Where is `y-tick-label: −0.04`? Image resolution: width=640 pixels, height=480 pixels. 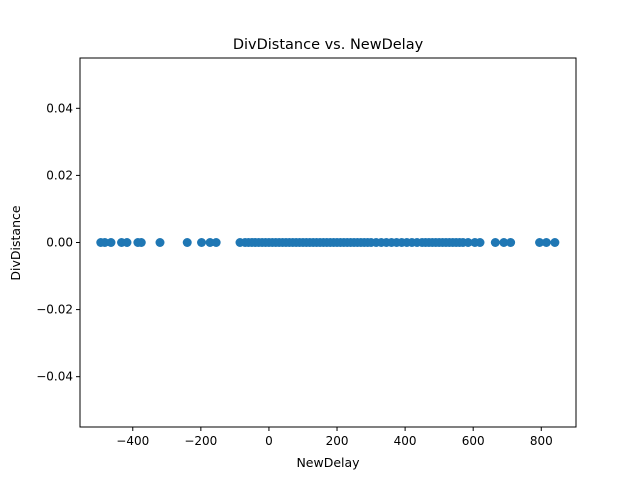 y-tick-label: −0.04 is located at coordinates (54, 377).